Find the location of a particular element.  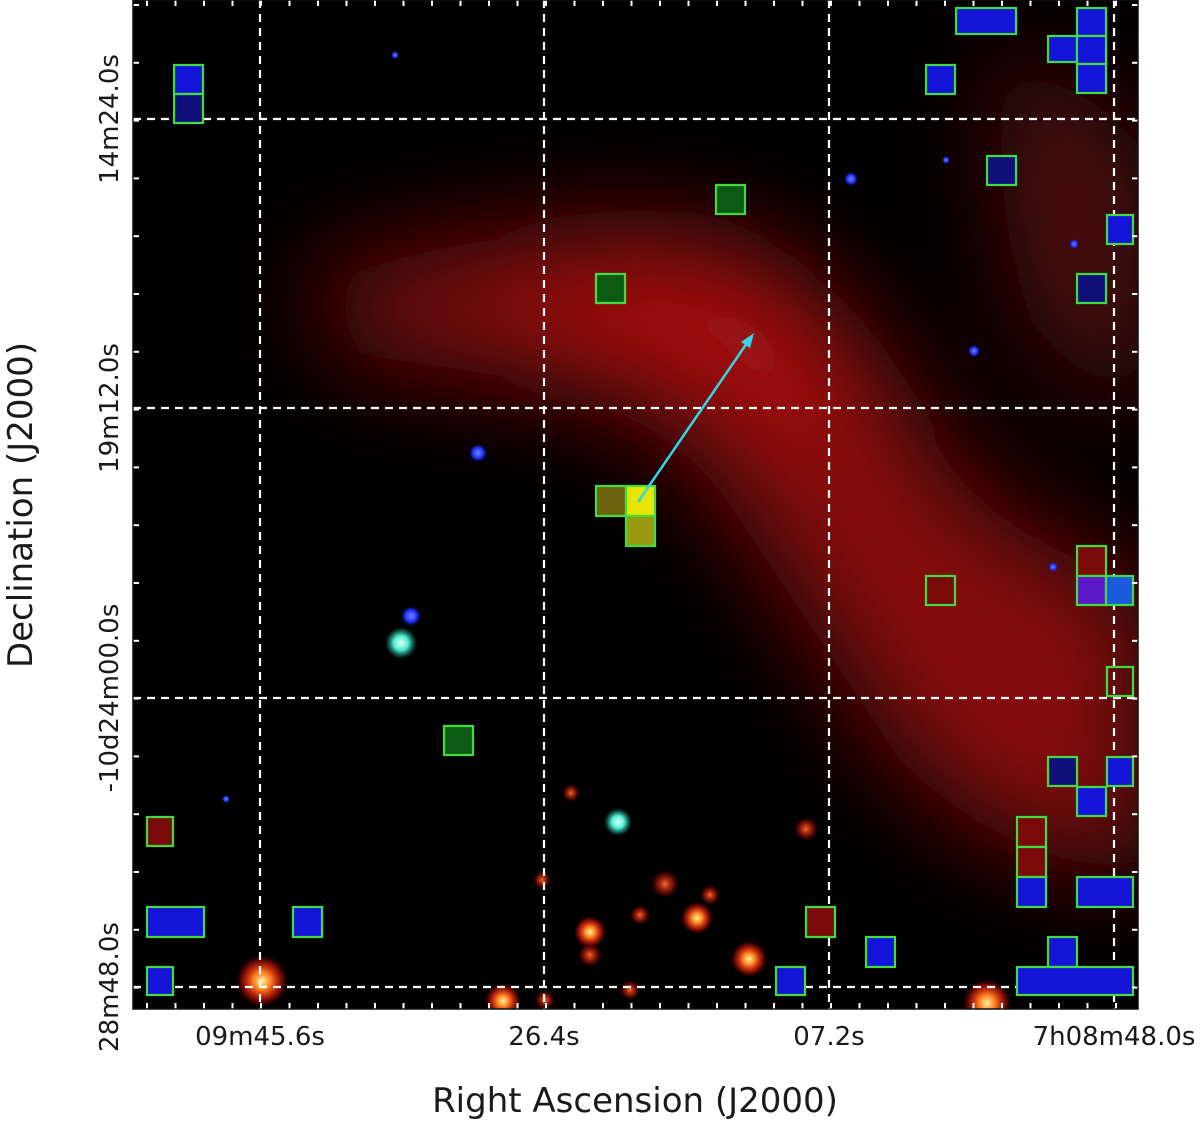

x-tick-label: 26.4s is located at coordinates (543, 1037).